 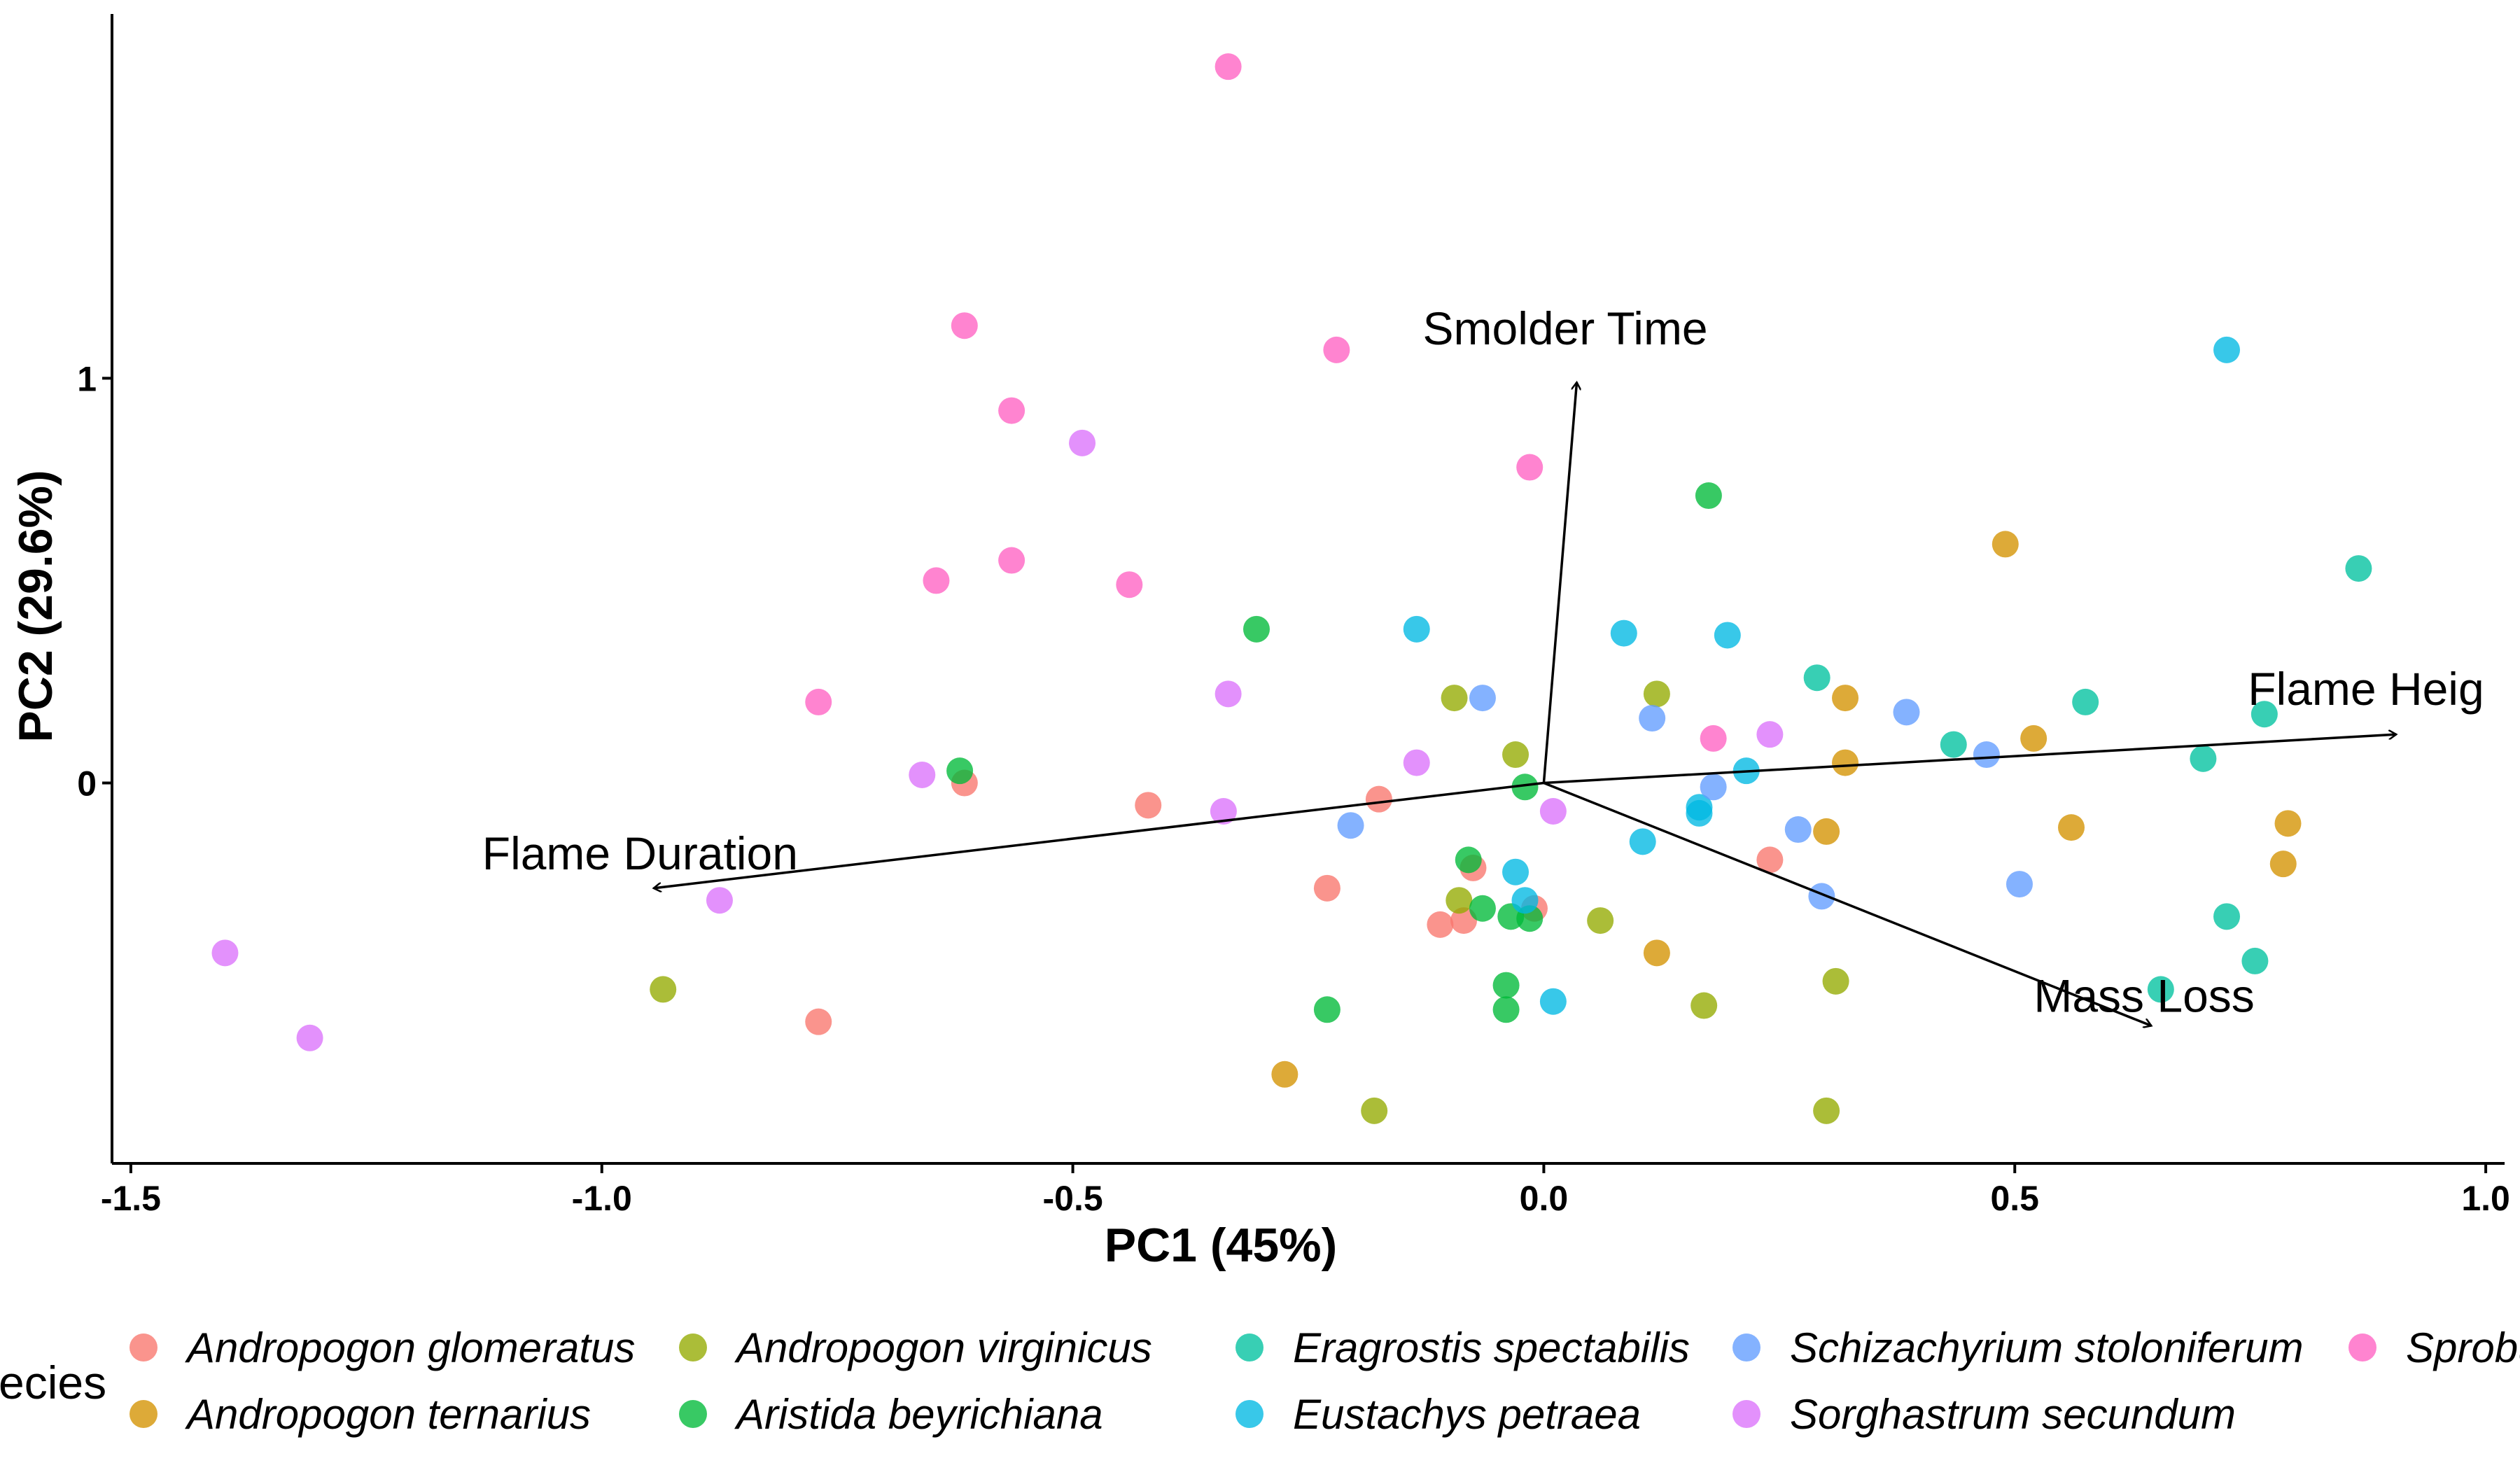 What do you see at coordinates (2463, 1347) in the screenshot?
I see `legend-label: Sprobul` at bounding box center [2463, 1347].